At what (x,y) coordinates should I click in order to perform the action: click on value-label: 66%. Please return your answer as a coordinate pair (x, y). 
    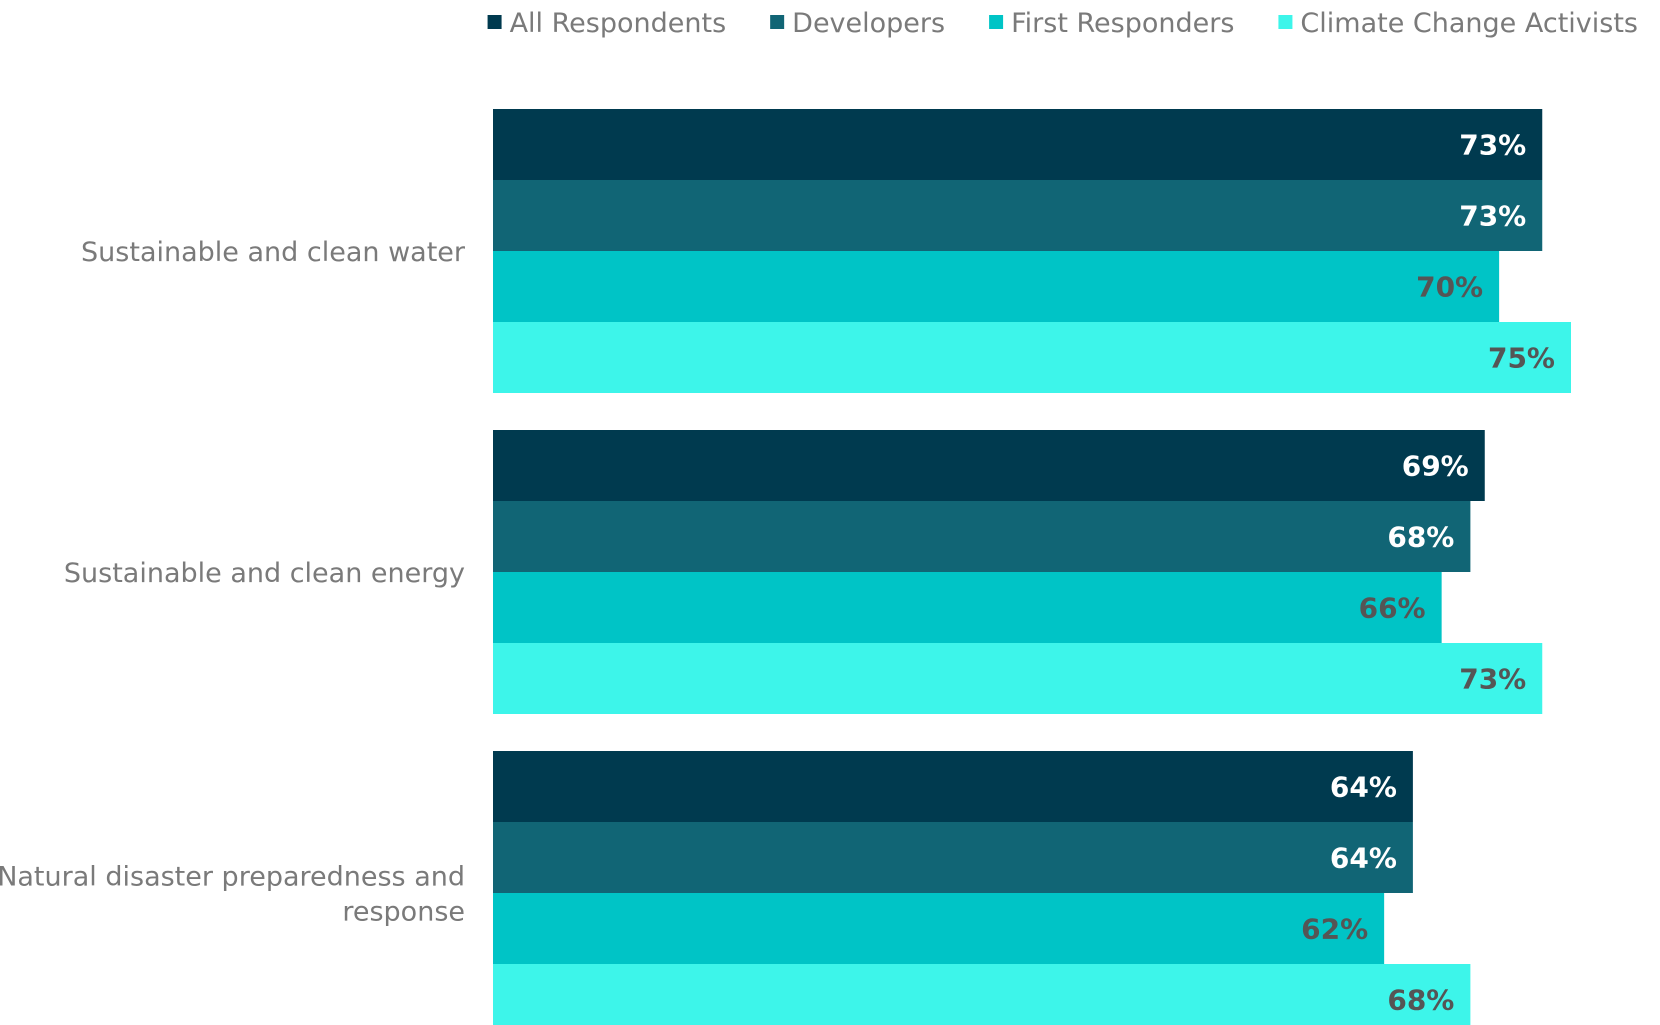
    Looking at the image, I should click on (1392, 608).